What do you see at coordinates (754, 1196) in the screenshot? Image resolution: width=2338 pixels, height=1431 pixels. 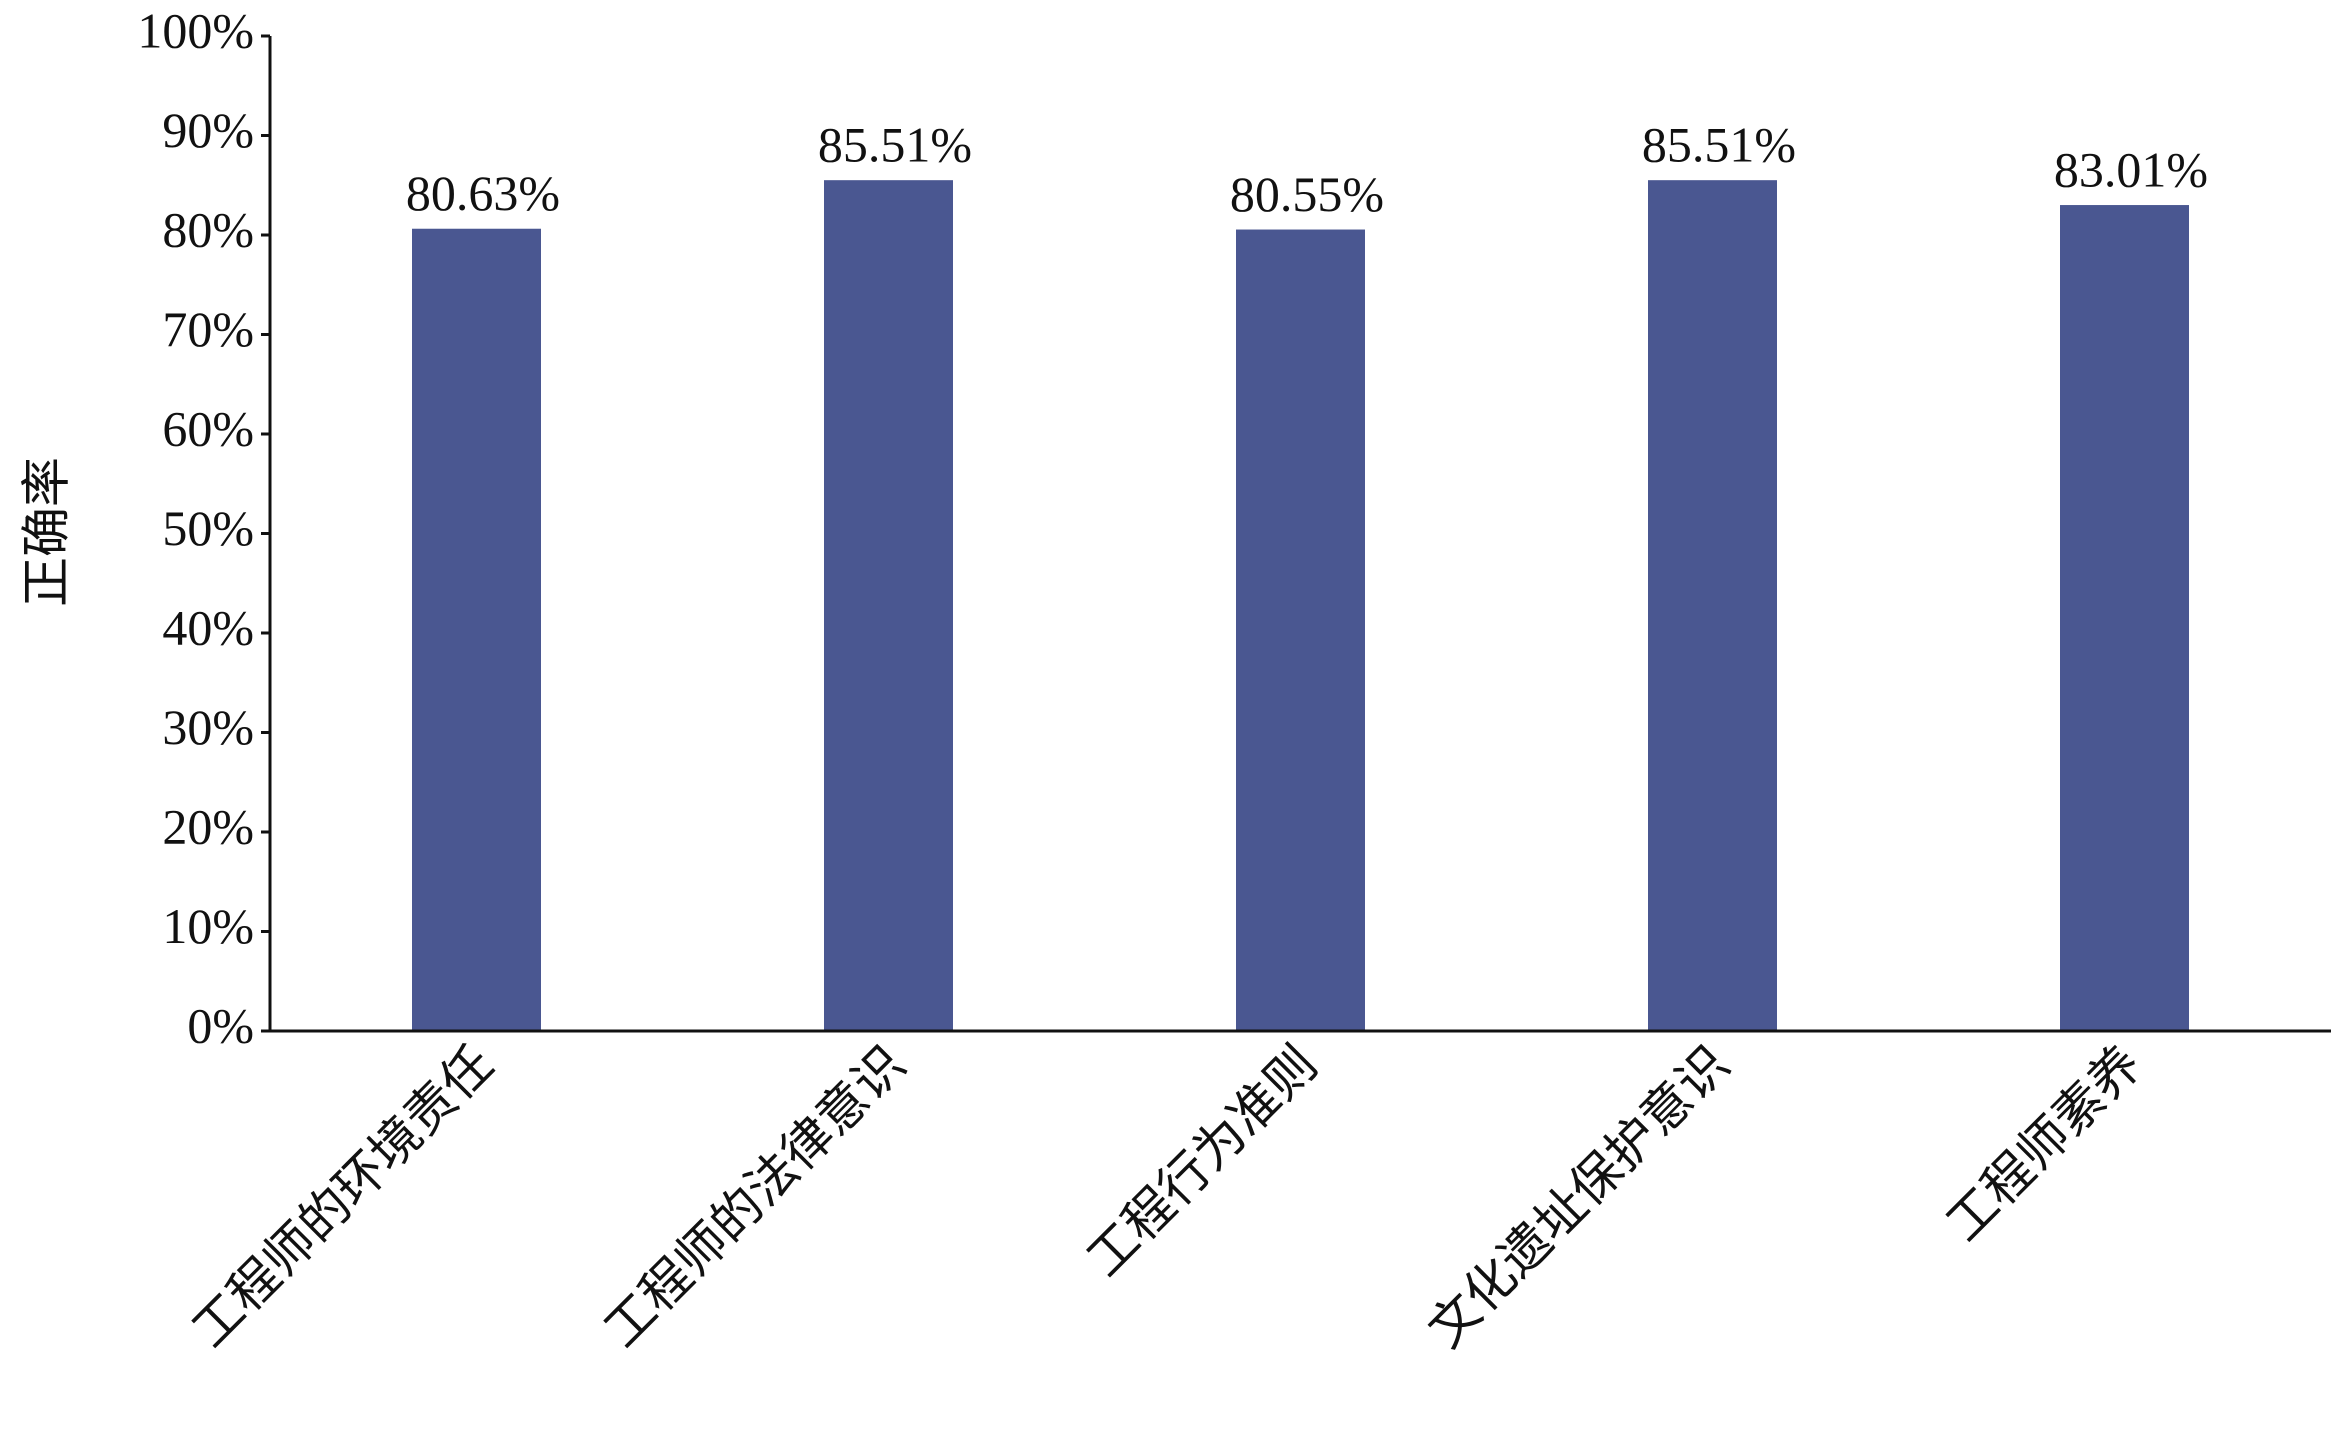 I see `x-tick-label: 工程师的法律意识` at bounding box center [754, 1196].